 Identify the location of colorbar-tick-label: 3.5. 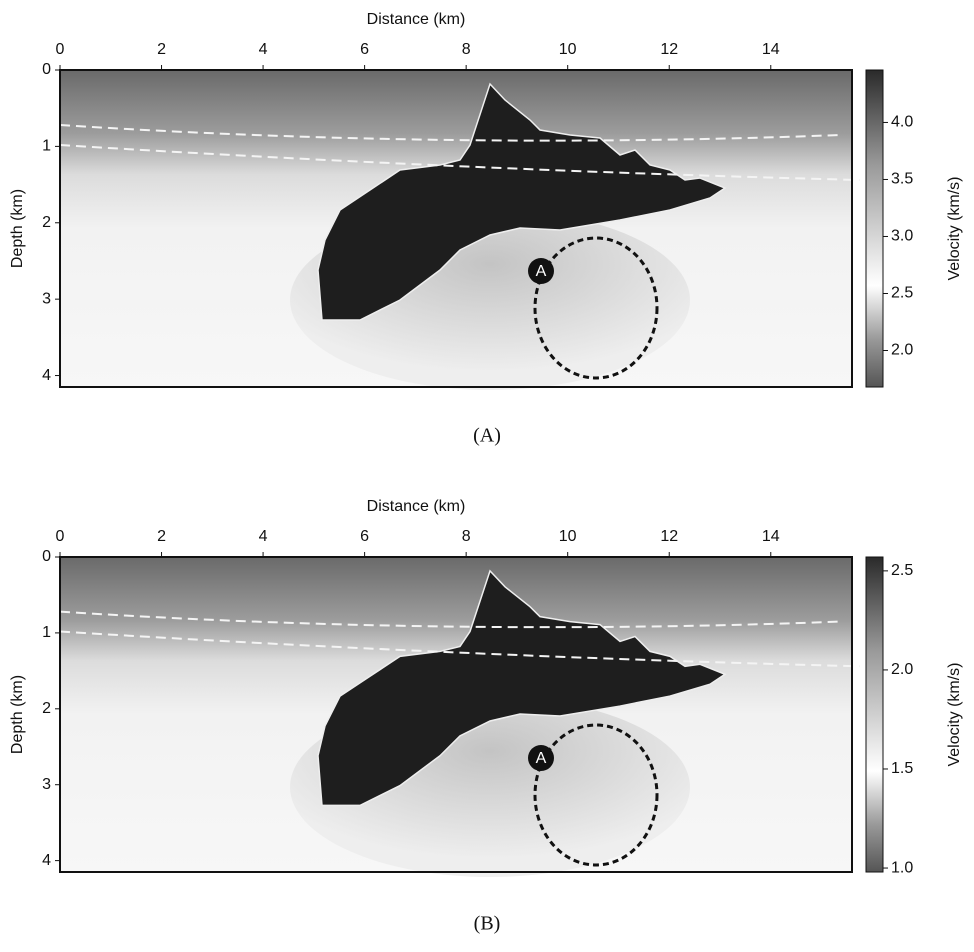
(902, 179).